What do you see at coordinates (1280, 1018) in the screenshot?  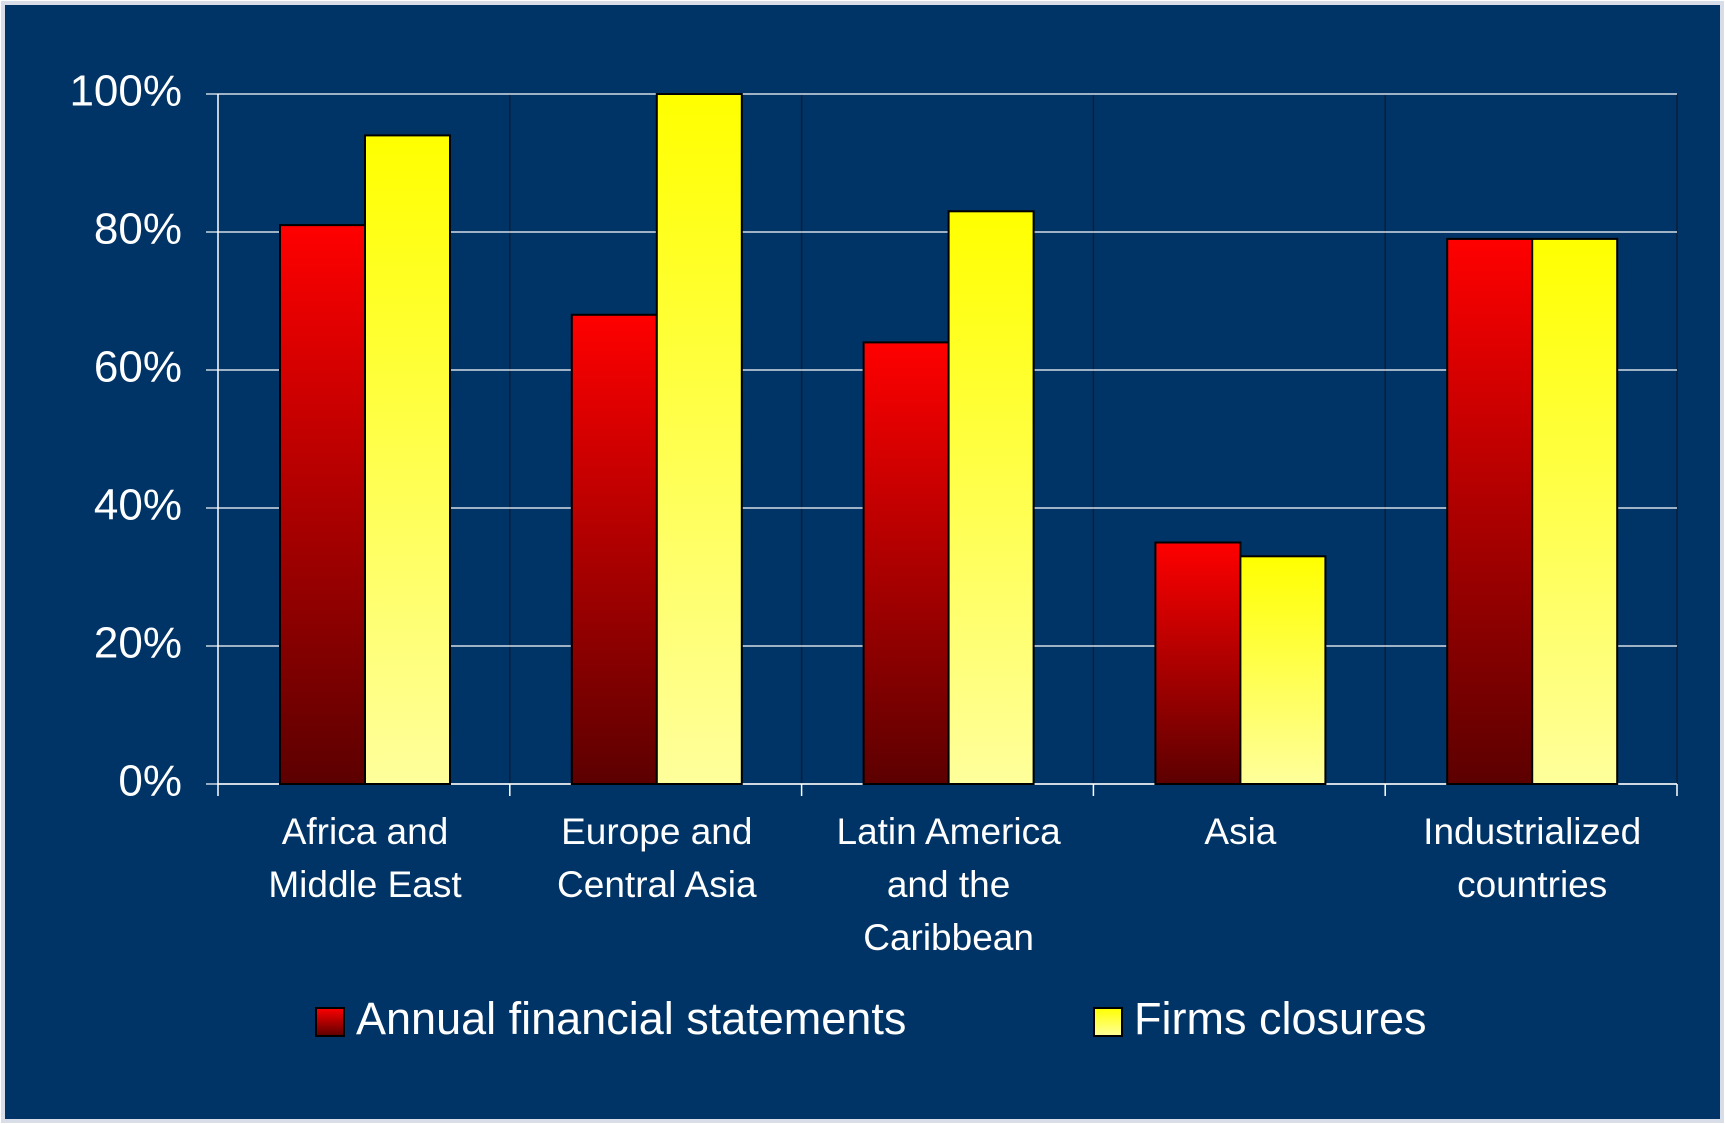 I see `legend-label: Firms closures` at bounding box center [1280, 1018].